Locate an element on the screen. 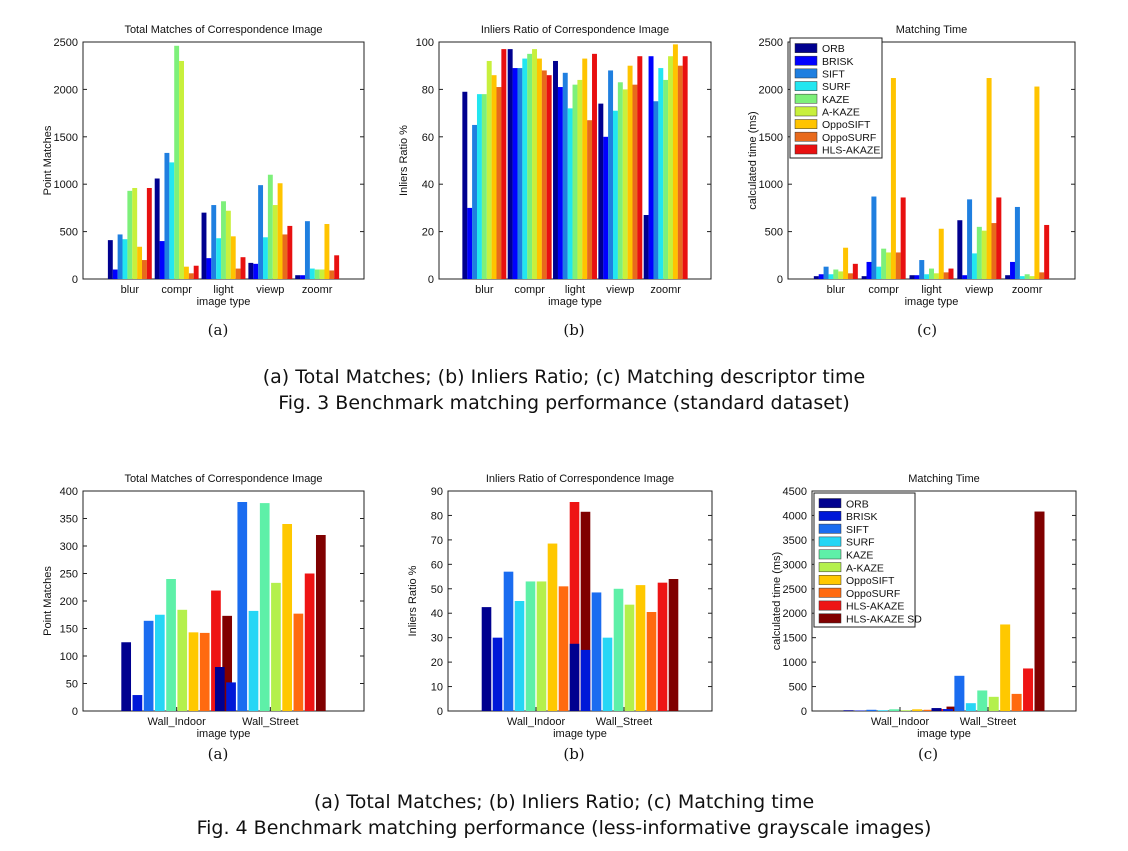 The height and width of the screenshot is (851, 1128). f4c-legend-swatch-hls-akaze-sd is located at coordinates (830, 618).